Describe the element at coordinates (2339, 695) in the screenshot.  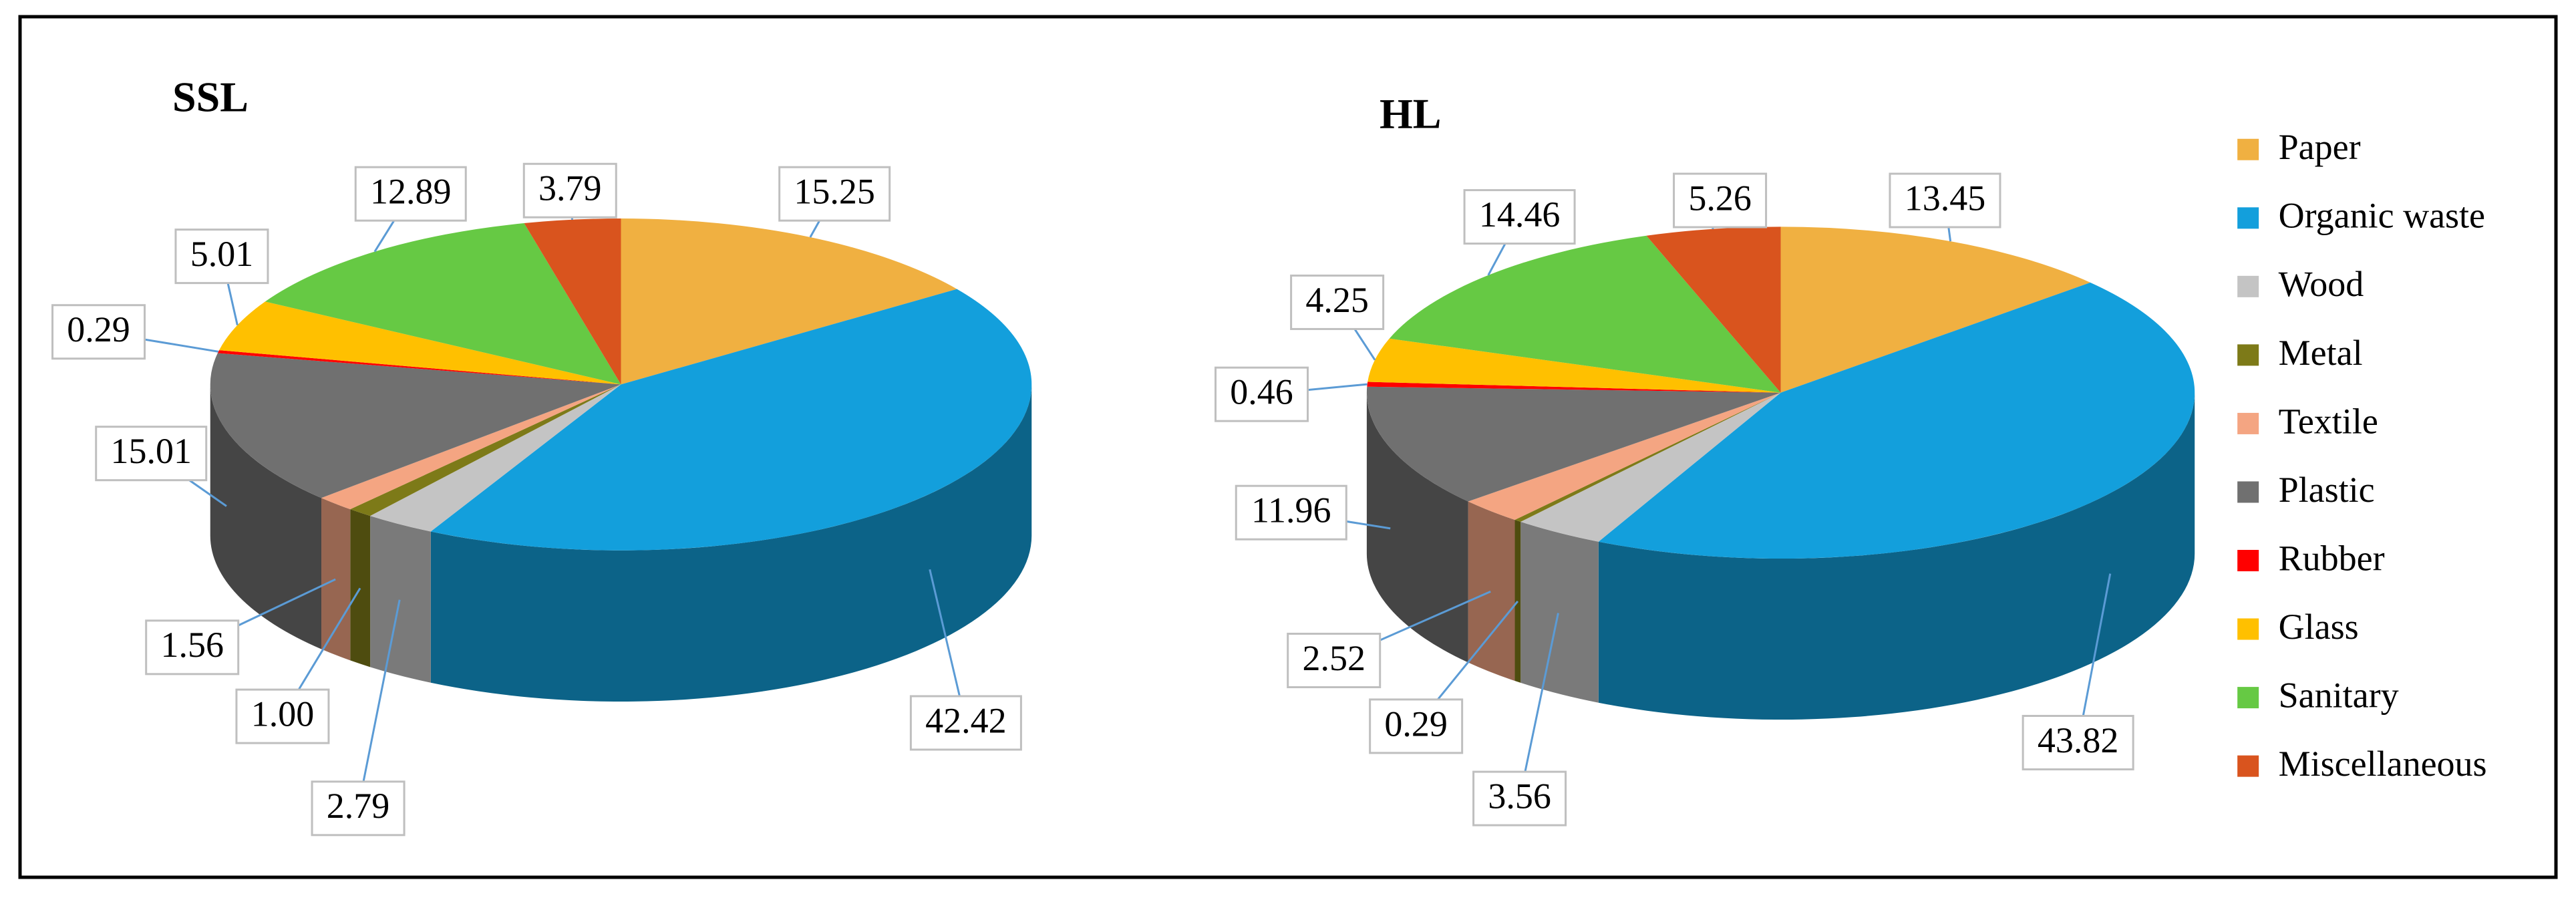
I see `legend-label: Sanitary` at that location.